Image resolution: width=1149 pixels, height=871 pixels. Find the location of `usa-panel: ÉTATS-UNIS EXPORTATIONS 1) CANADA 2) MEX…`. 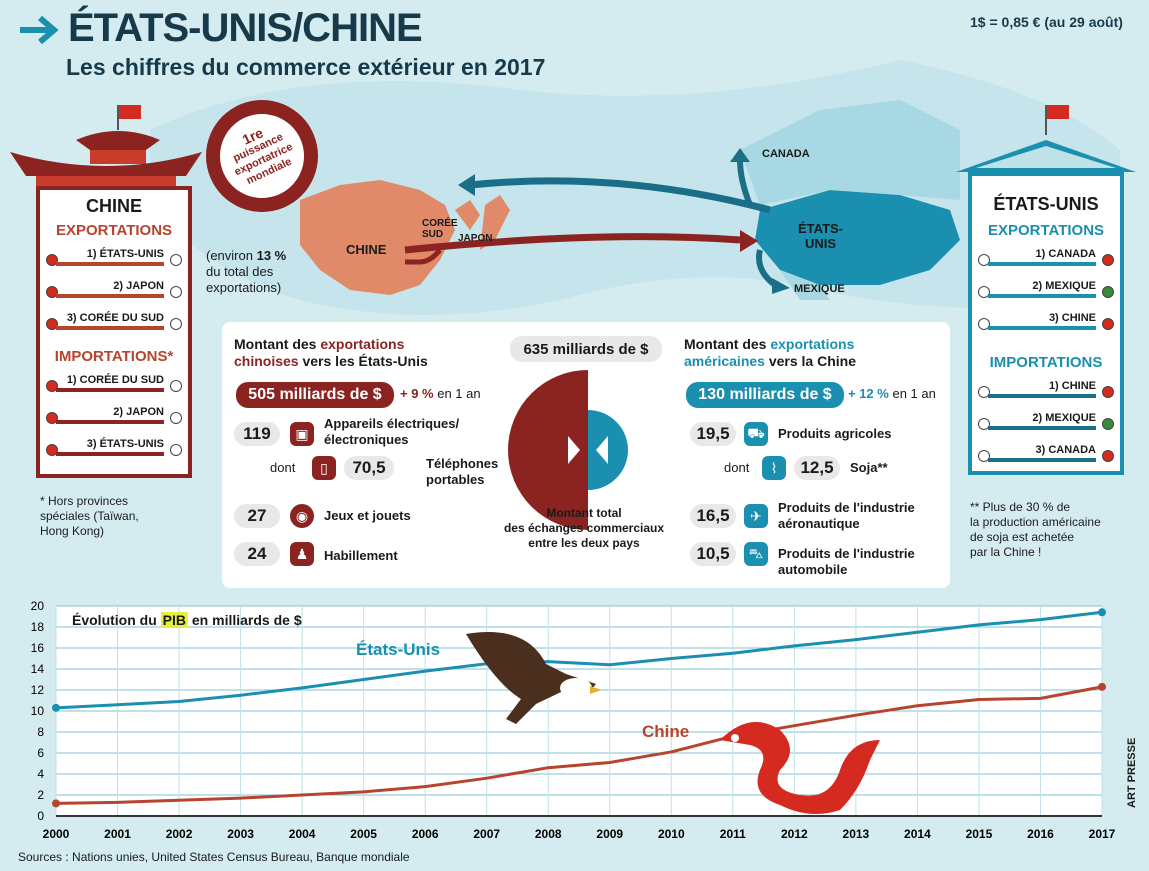

usa-panel: ÉTATS-UNIS EXPORTATIONS 1) CANADA 2) MEX… is located at coordinates (1046, 323).